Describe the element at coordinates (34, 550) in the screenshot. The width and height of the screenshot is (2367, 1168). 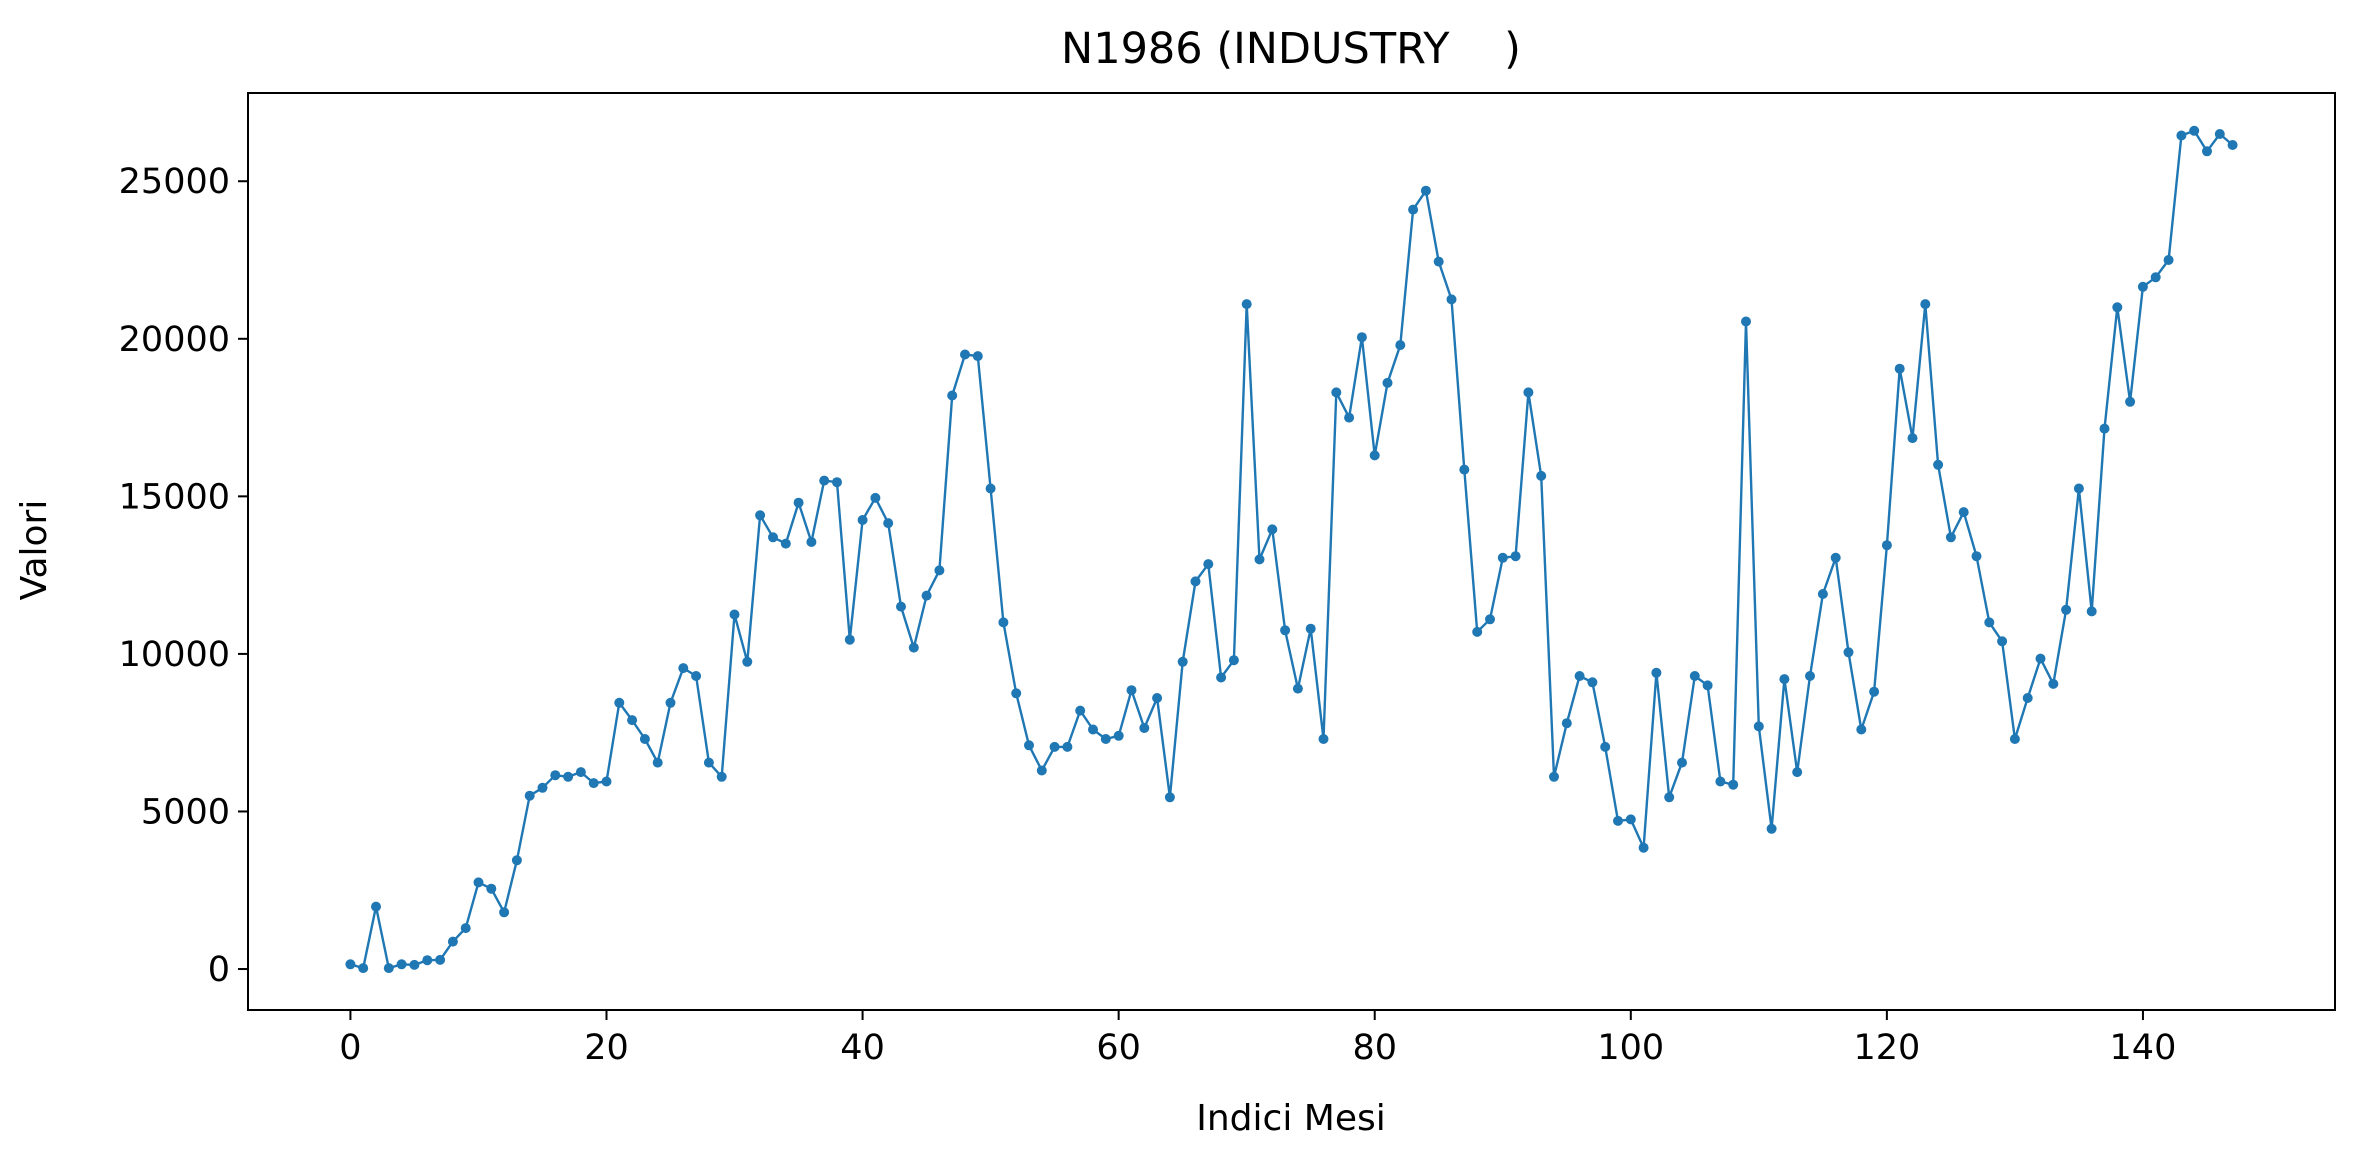
I see `y-axis-label: Valori` at that location.